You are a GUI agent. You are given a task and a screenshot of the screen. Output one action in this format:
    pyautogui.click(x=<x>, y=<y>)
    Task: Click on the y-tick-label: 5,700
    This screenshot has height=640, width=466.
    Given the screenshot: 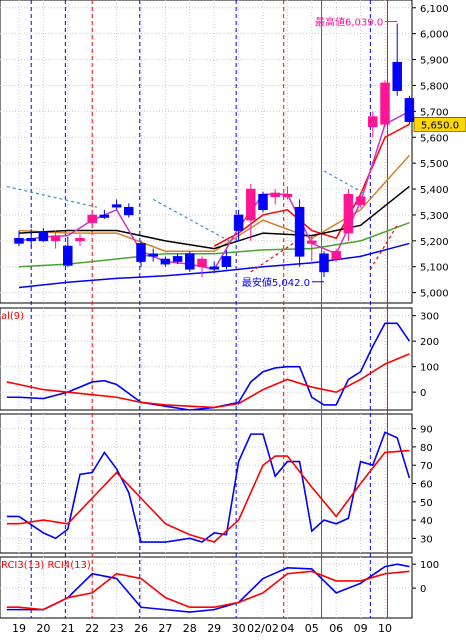 What is the action you would take?
    pyautogui.click(x=434, y=112)
    